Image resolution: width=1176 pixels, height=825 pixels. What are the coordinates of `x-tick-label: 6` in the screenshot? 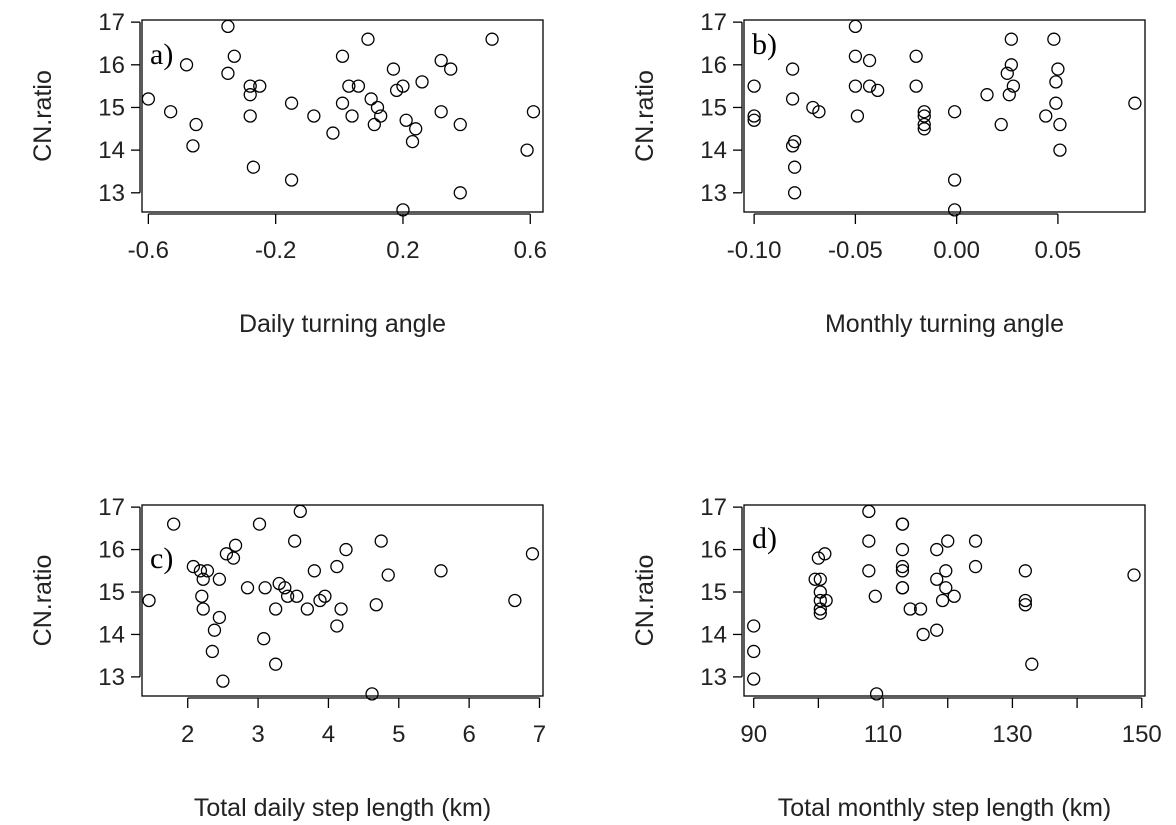 It's located at (468, 734).